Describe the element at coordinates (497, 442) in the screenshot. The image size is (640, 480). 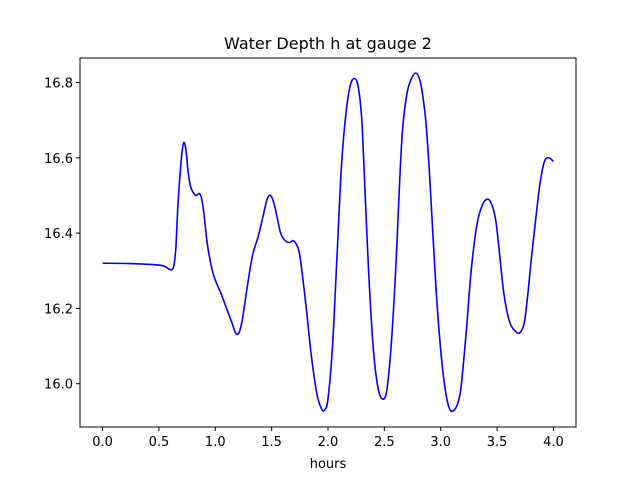
I see `x-tick-label: 3.5` at that location.